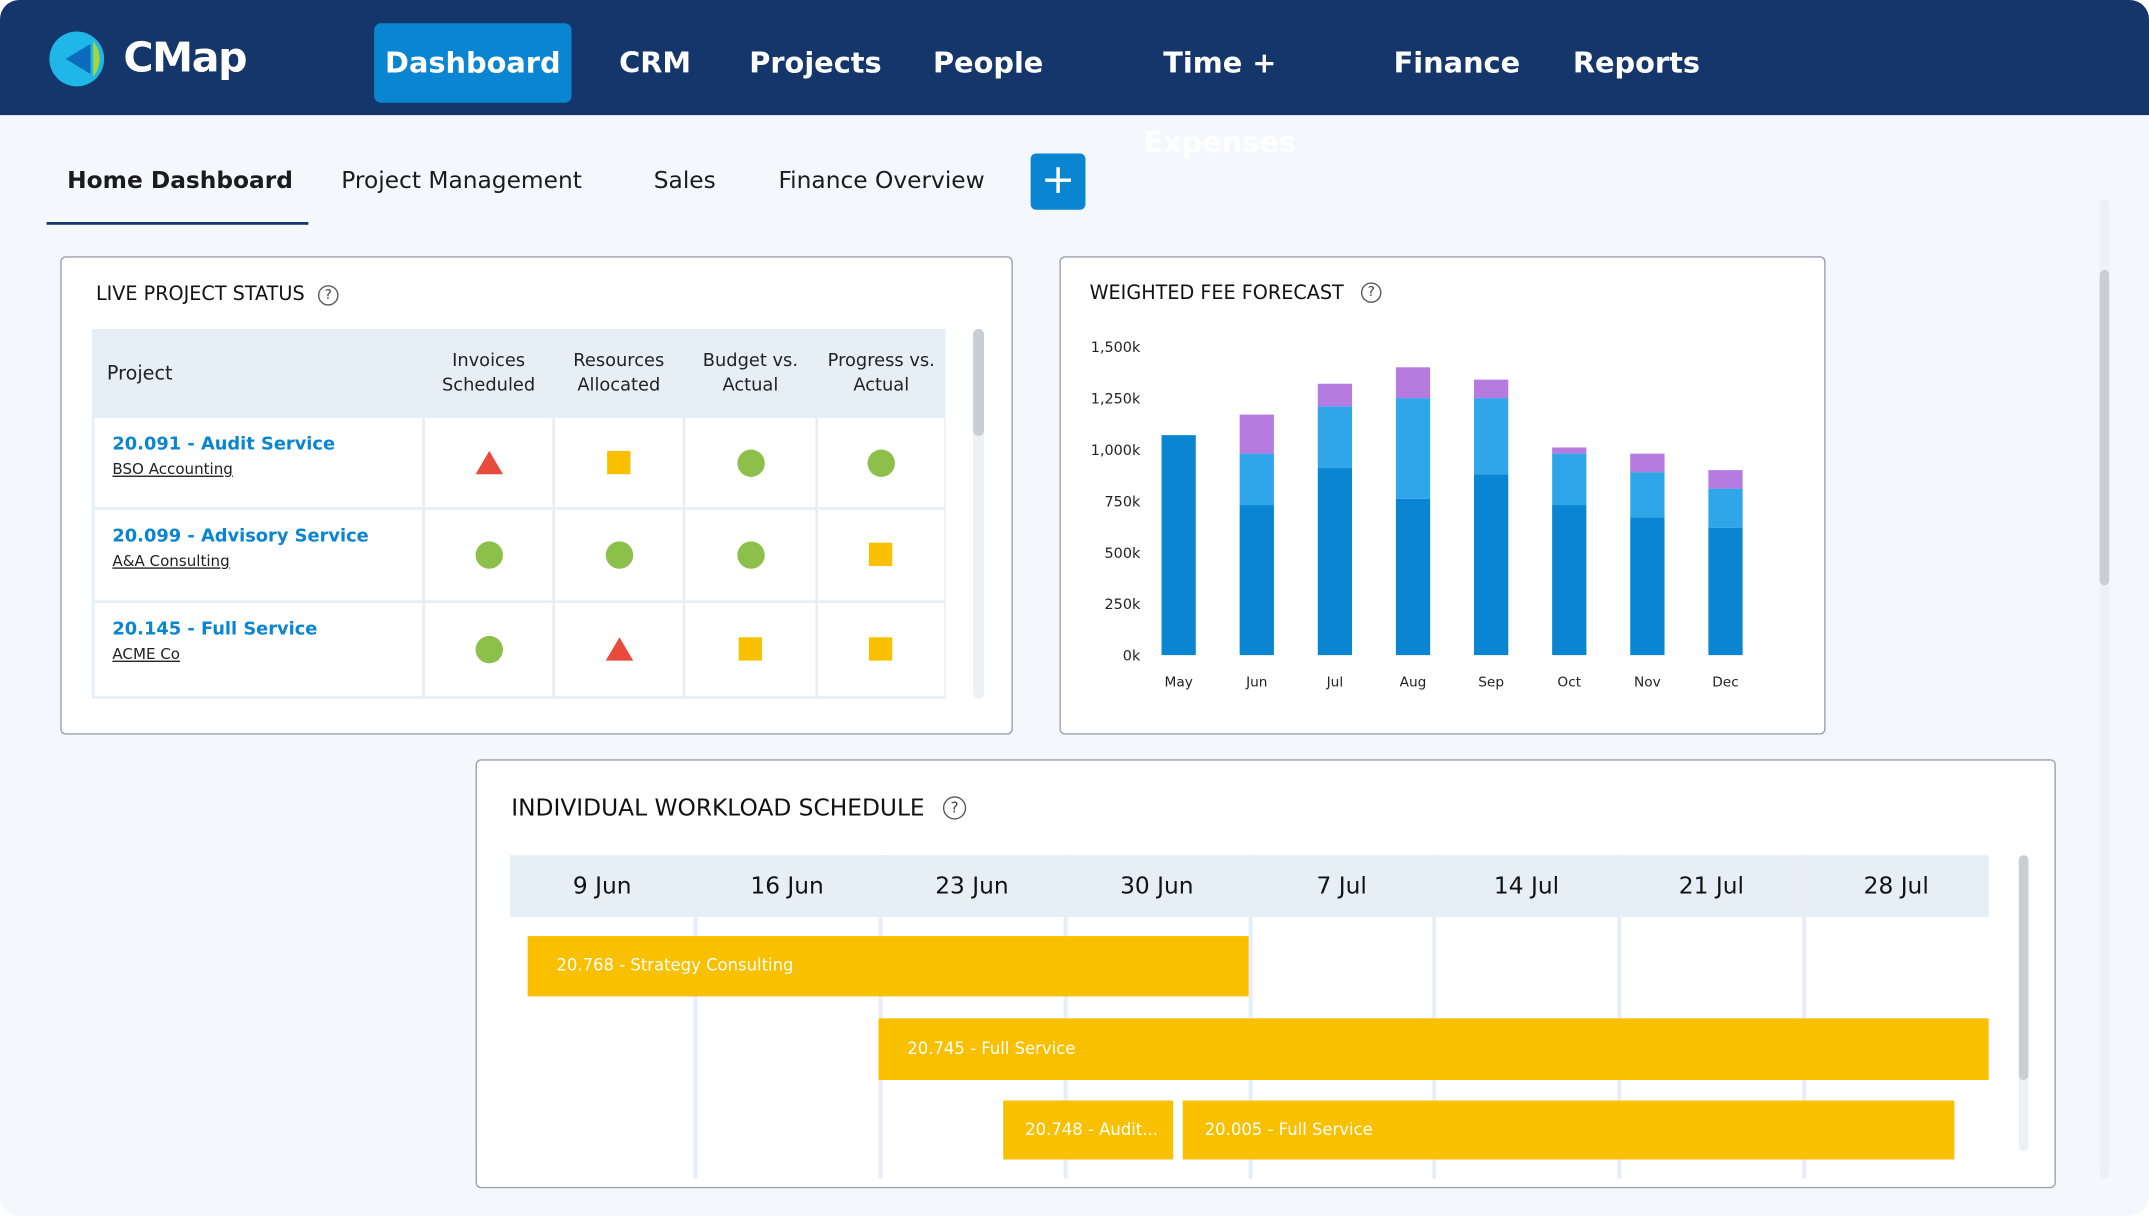 Image resolution: width=2149 pixels, height=1216 pixels. Describe the element at coordinates (1116, 400) in the screenshot. I see `y-tick-label: 1,250k` at that location.